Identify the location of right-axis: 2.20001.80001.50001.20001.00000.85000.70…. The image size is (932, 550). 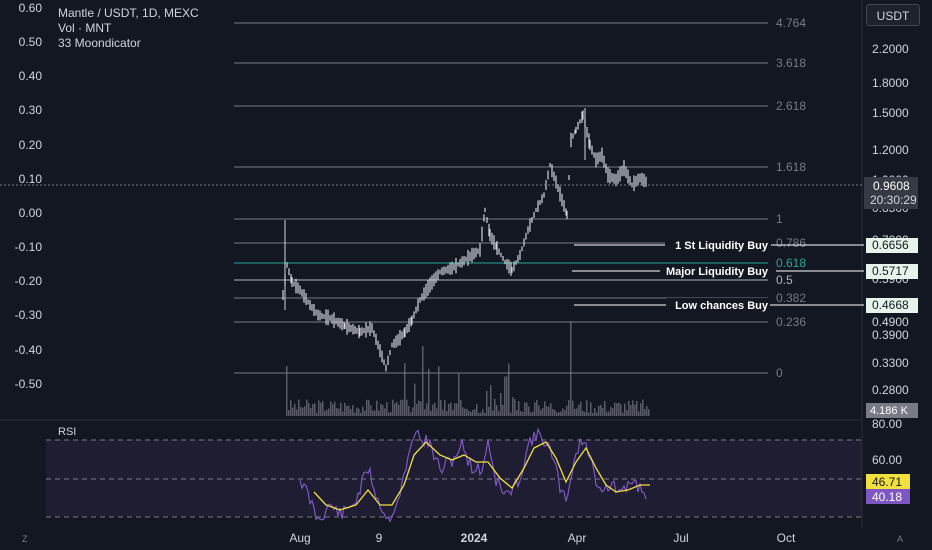
(890, 219).